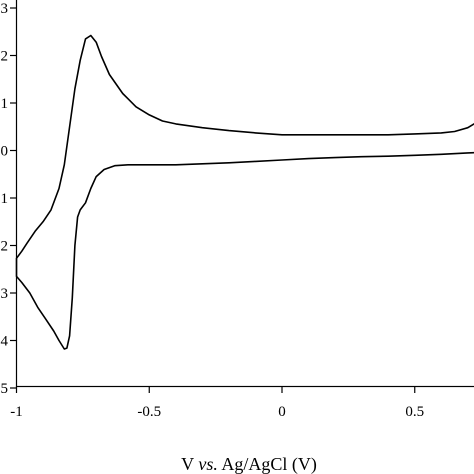  Describe the element at coordinates (149, 412) in the screenshot. I see `x-tick-label: -0.5` at that location.